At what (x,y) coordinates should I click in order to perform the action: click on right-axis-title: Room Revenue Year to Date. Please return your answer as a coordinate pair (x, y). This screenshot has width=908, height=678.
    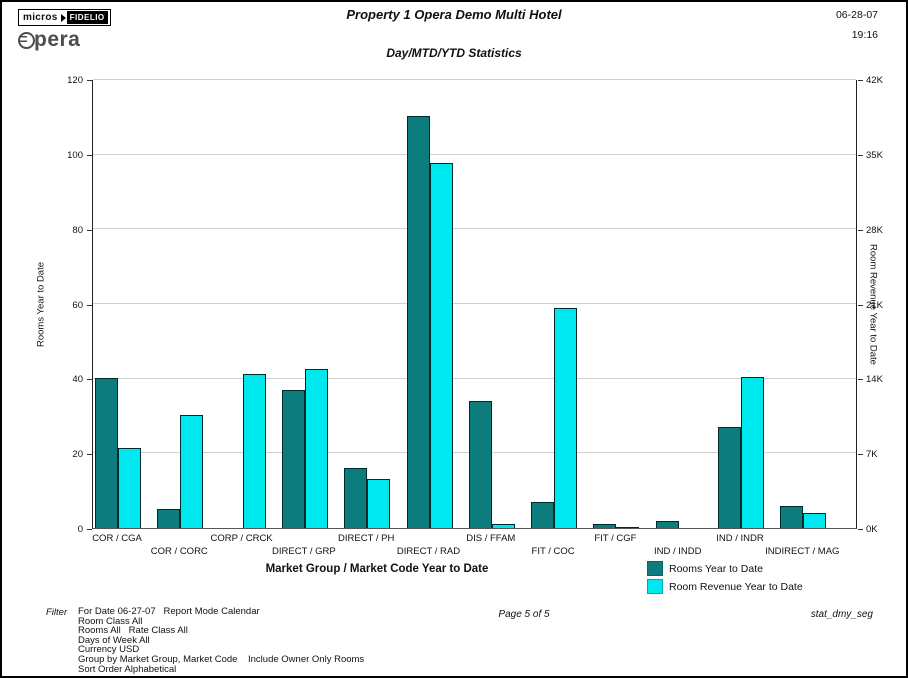
    Looking at the image, I should click on (873, 304).